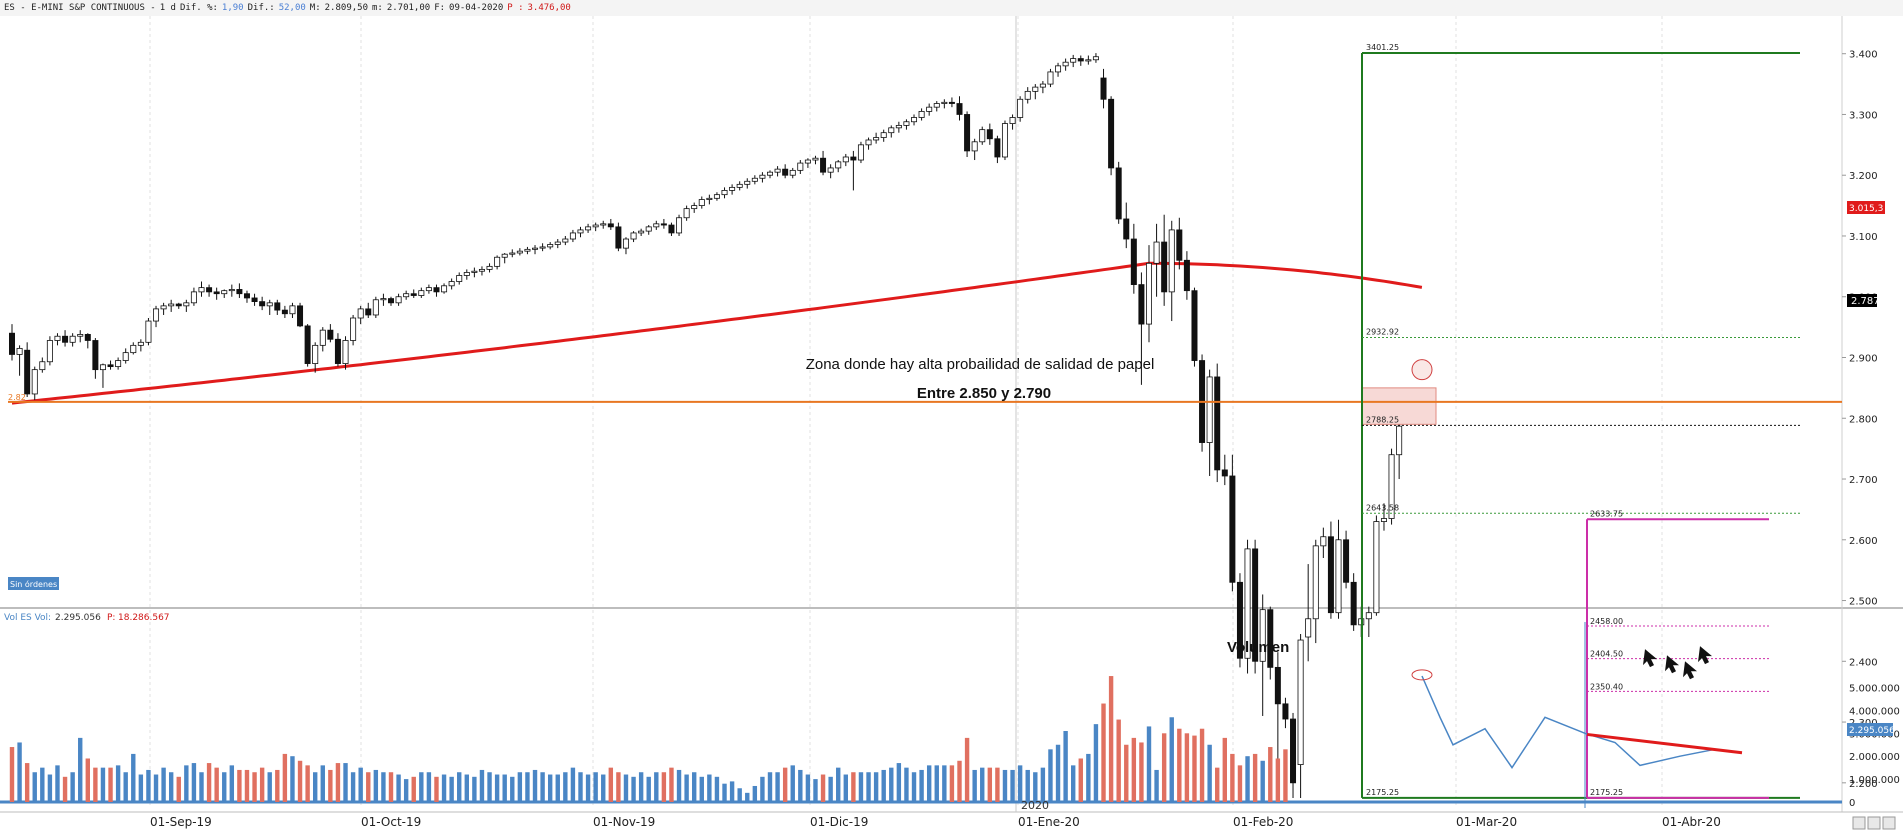  What do you see at coordinates (181, 822) in the screenshot?
I see `x-axis-label: 01-Sep-19` at bounding box center [181, 822].